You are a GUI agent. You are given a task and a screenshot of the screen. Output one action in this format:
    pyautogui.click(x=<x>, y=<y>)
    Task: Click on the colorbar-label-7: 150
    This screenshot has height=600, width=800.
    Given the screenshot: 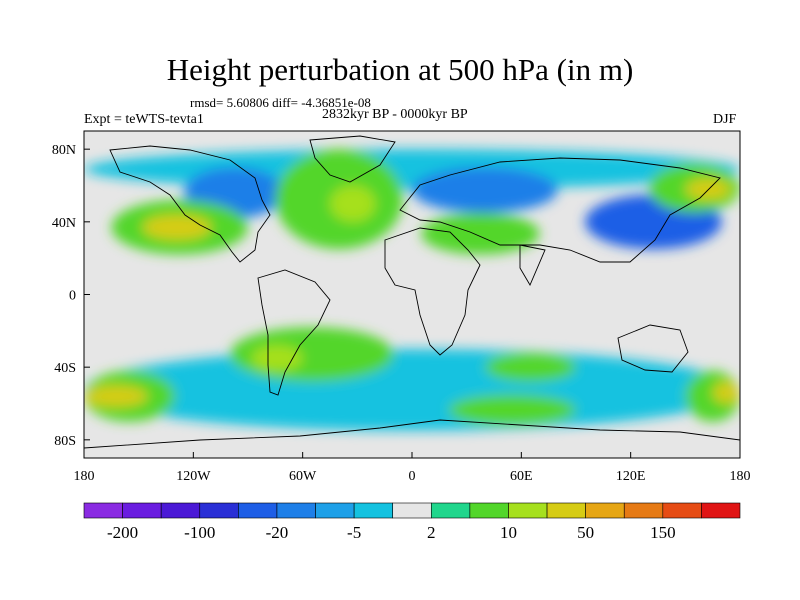 What is the action you would take?
    pyautogui.click(x=663, y=532)
    